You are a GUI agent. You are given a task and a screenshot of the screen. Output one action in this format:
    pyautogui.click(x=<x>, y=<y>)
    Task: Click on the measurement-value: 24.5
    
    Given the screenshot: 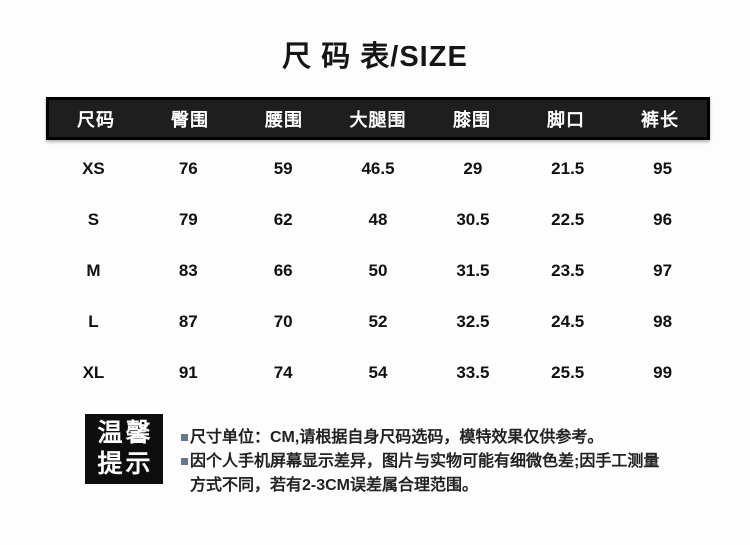 What is the action you would take?
    pyautogui.click(x=568, y=321)
    